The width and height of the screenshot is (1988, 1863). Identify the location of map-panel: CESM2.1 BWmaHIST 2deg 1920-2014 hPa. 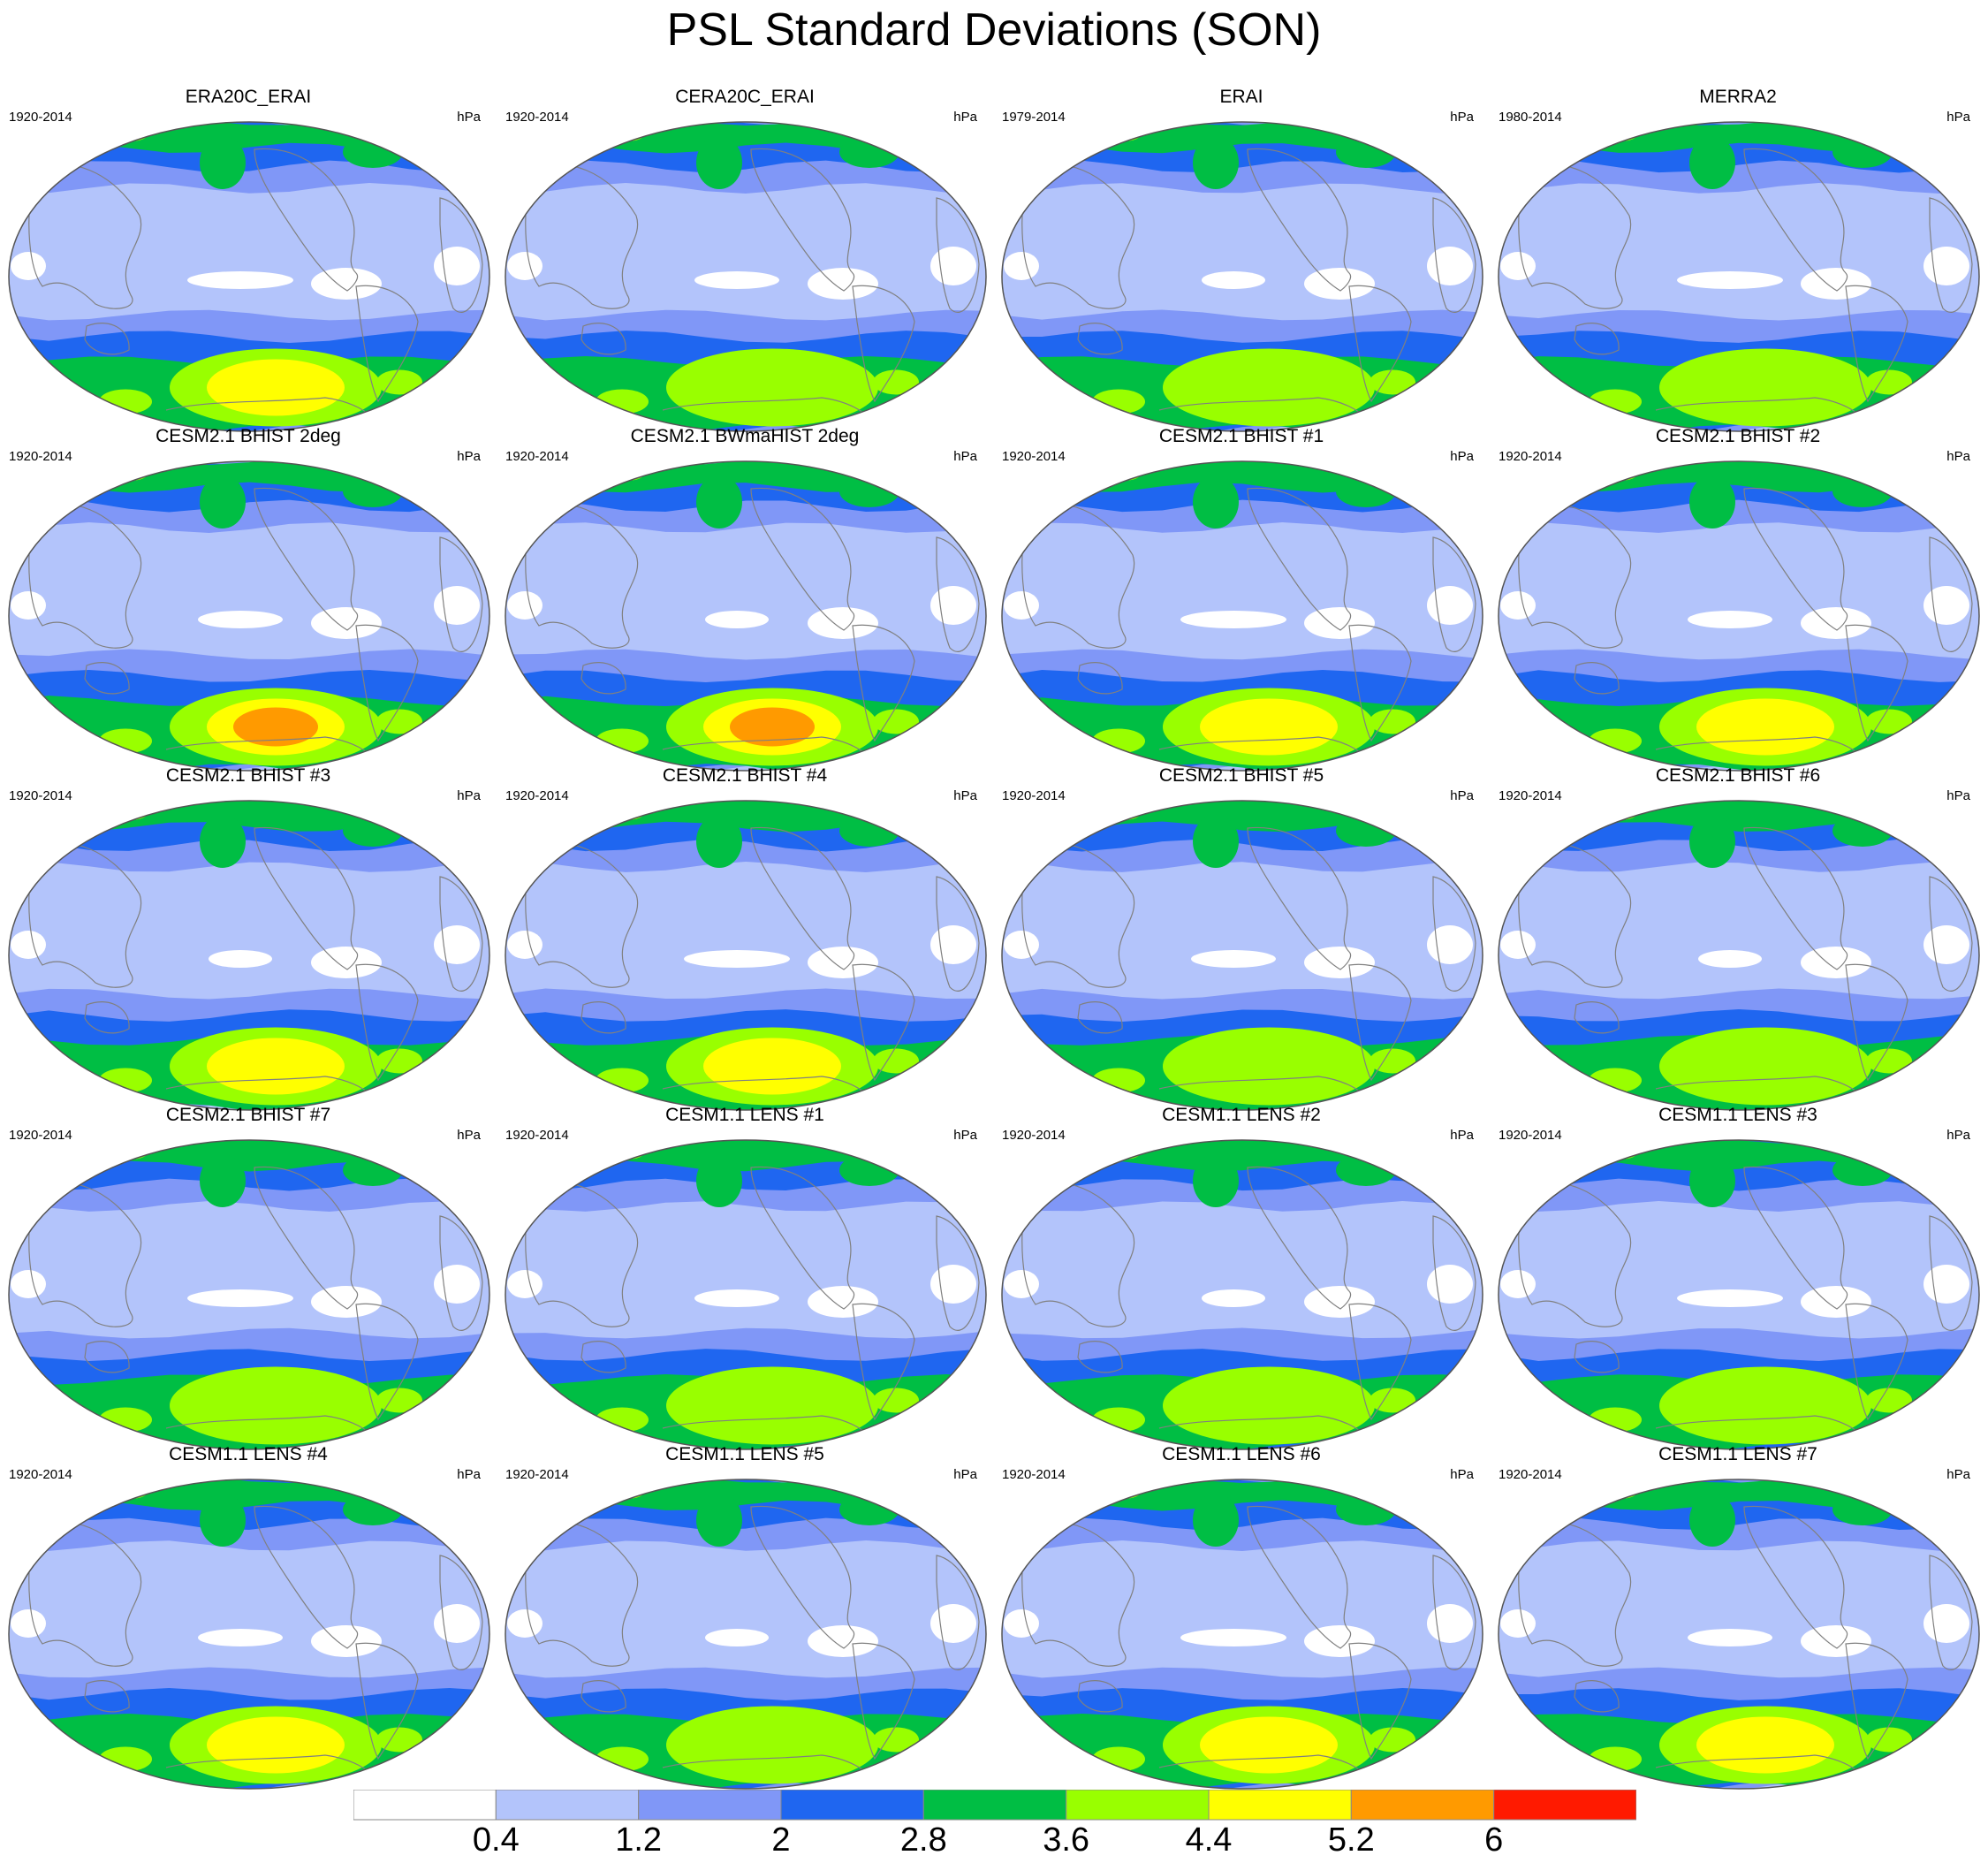
(745, 599).